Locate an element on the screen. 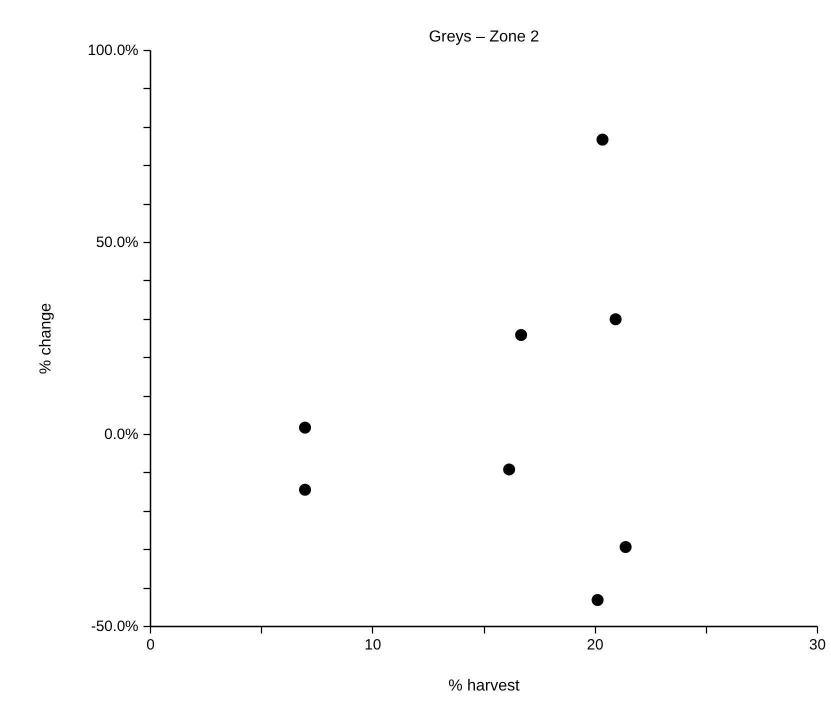  x-tick-label: 30 is located at coordinates (817, 645).